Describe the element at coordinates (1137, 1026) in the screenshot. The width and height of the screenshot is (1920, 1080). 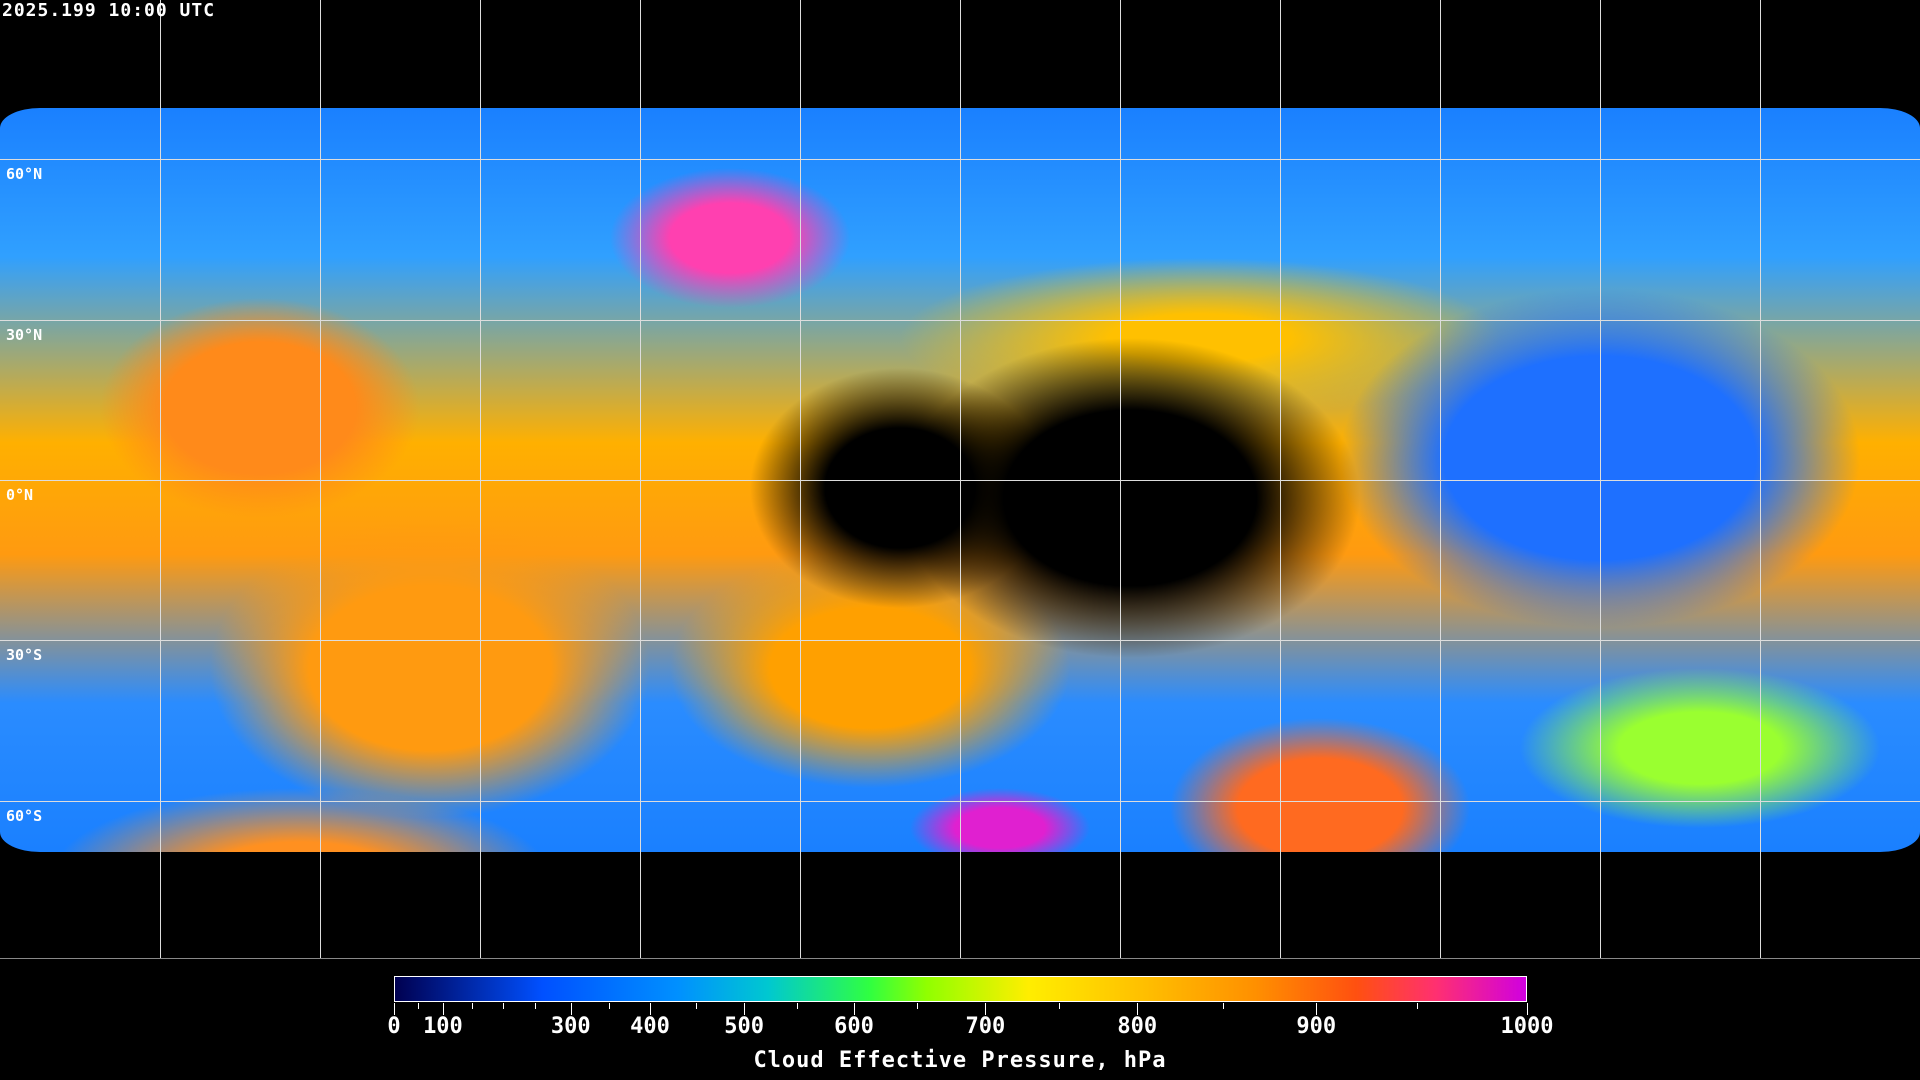
I see `tick-label: 800` at that location.